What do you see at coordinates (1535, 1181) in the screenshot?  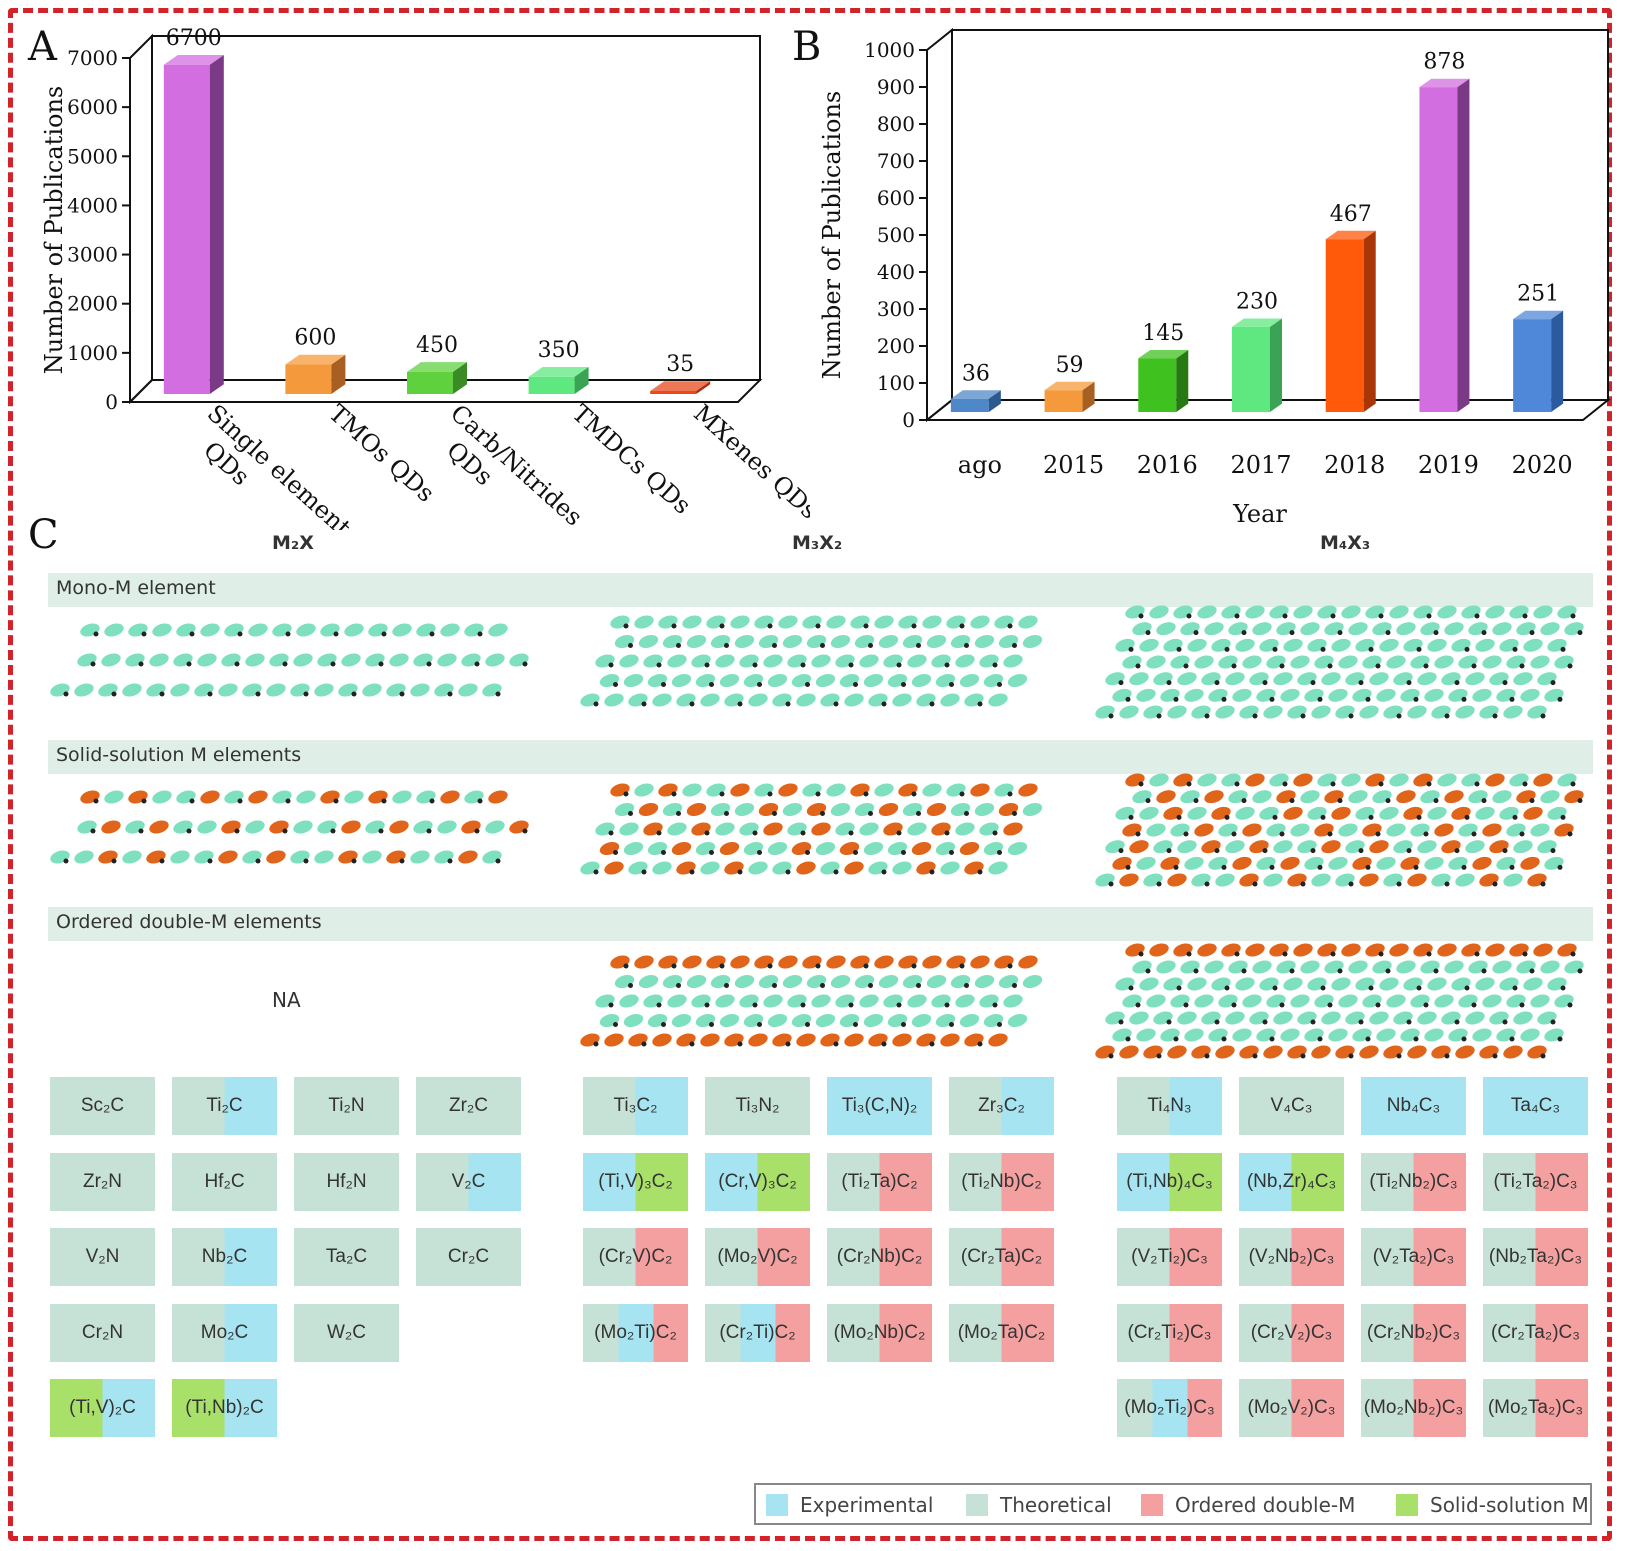 I see `m4x3-tile-label: (Ti₂Ta₂)C₃` at bounding box center [1535, 1181].